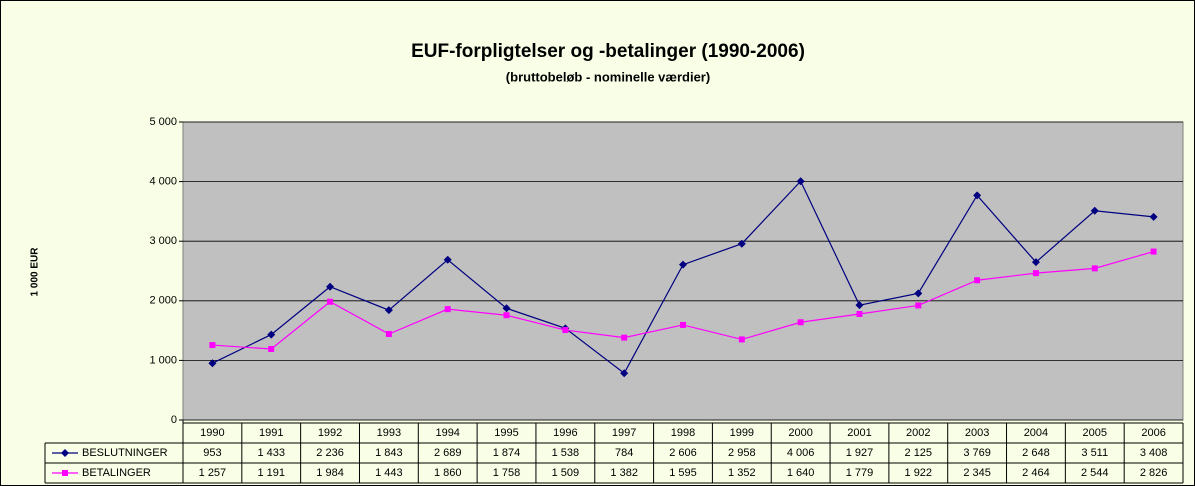  I want to click on y-axis-label: 1 000 EUR, so click(35, 272).